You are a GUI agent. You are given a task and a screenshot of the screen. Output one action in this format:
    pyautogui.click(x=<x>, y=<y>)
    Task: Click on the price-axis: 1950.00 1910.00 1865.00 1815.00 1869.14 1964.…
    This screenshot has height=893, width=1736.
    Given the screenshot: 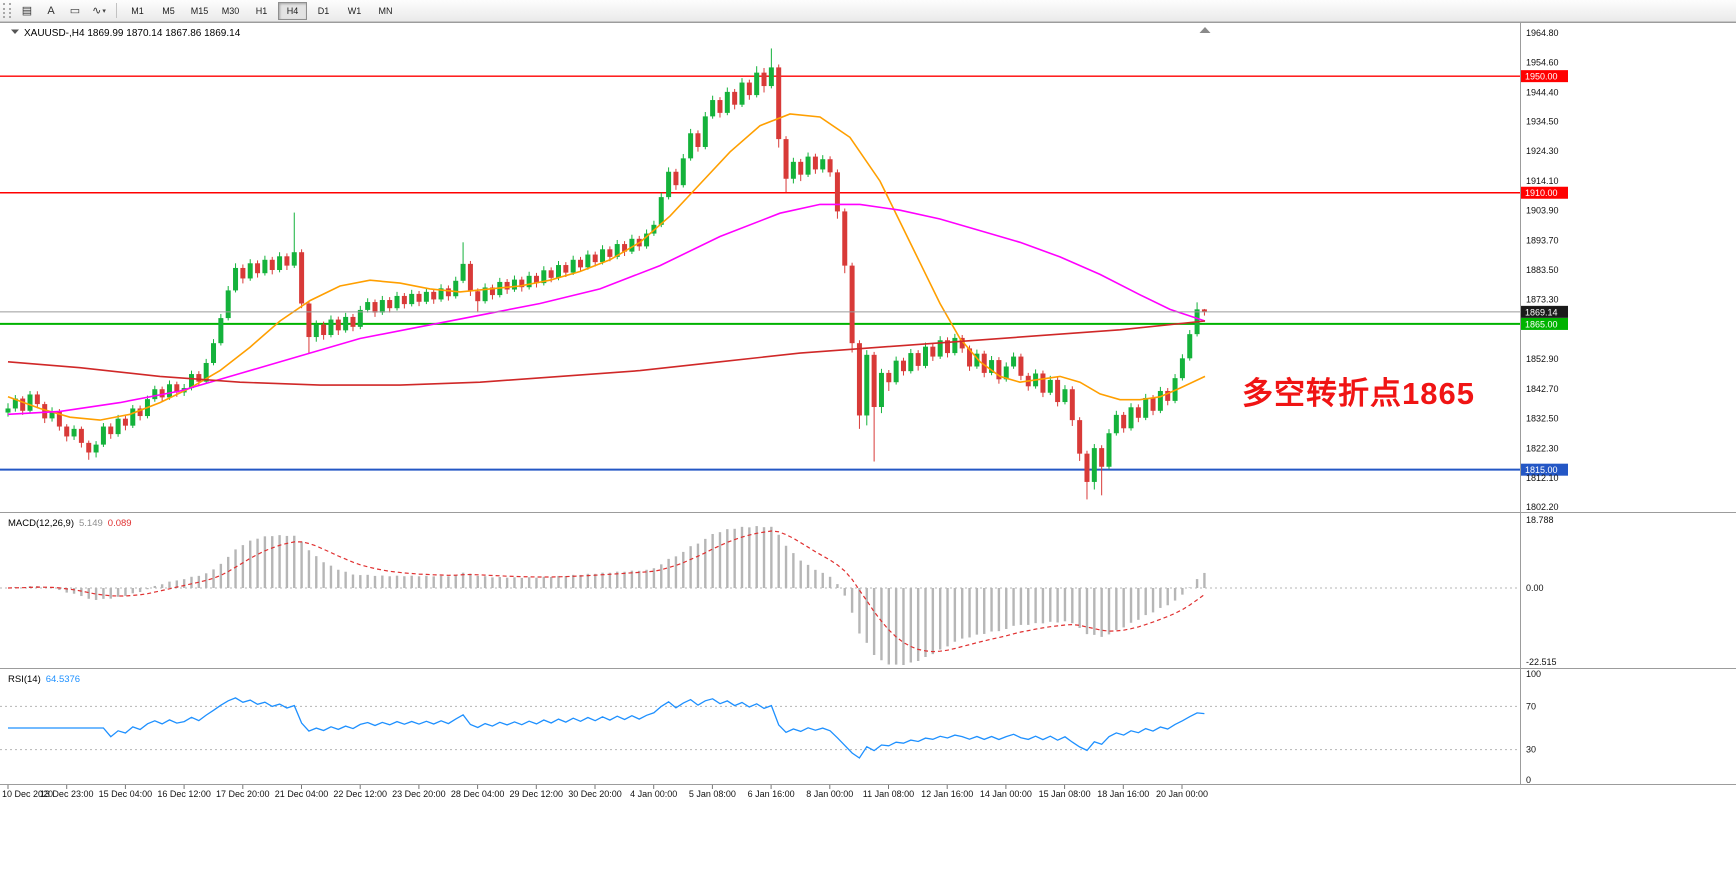 What is the action you would take?
    pyautogui.click(x=1544, y=406)
    